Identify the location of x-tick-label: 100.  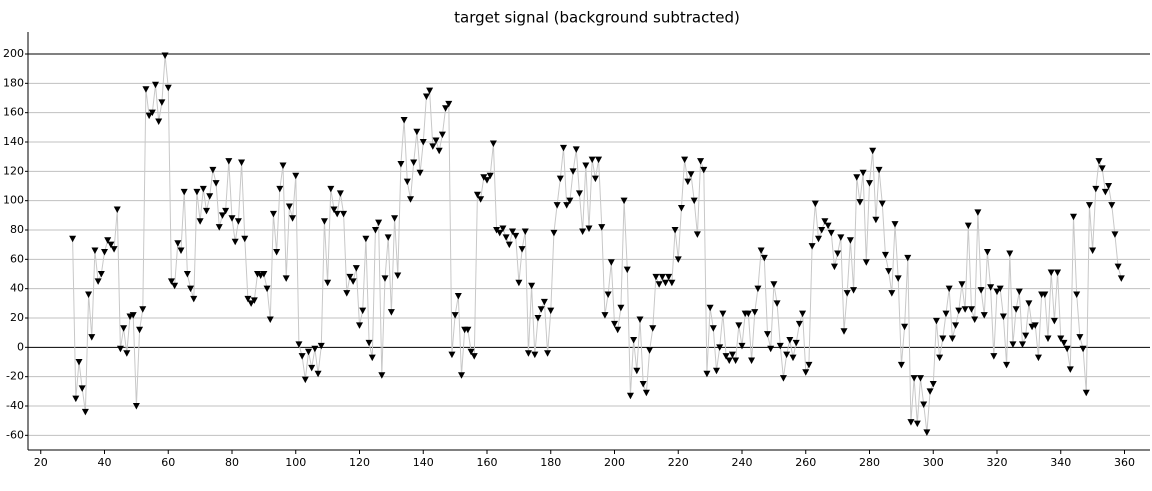
(295, 462).